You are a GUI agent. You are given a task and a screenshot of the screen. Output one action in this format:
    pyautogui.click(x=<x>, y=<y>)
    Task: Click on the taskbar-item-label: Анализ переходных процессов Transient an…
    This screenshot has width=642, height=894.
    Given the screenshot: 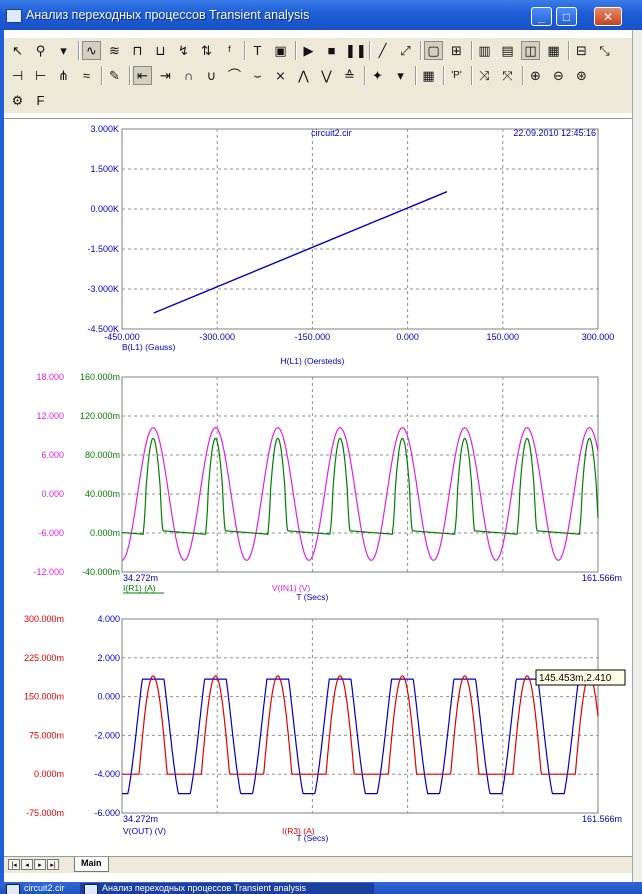 What is the action you would take?
    pyautogui.click(x=204, y=888)
    